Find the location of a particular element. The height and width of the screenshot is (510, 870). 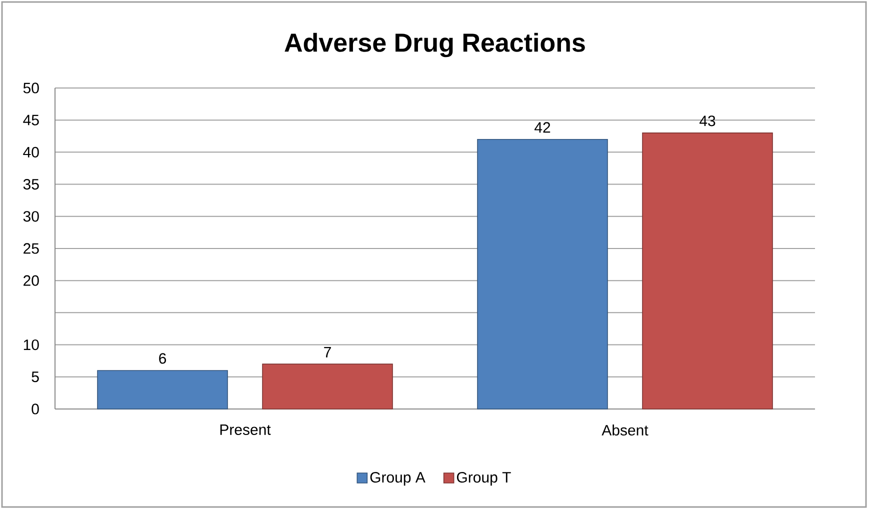

y-tick-label: 25 is located at coordinates (31, 248).